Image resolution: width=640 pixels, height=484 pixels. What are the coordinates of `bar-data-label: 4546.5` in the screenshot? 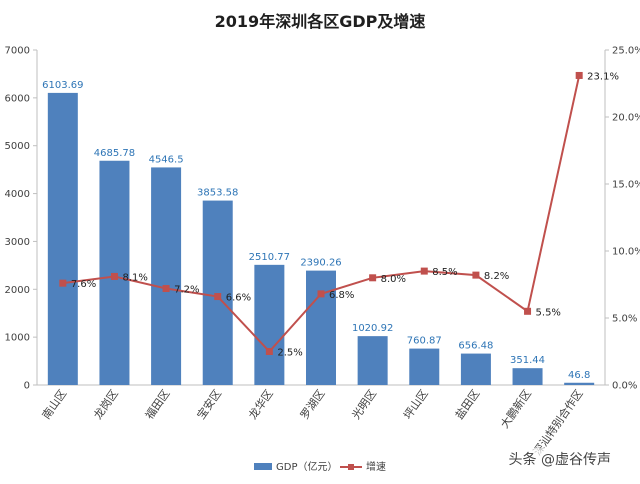 It's located at (166, 159).